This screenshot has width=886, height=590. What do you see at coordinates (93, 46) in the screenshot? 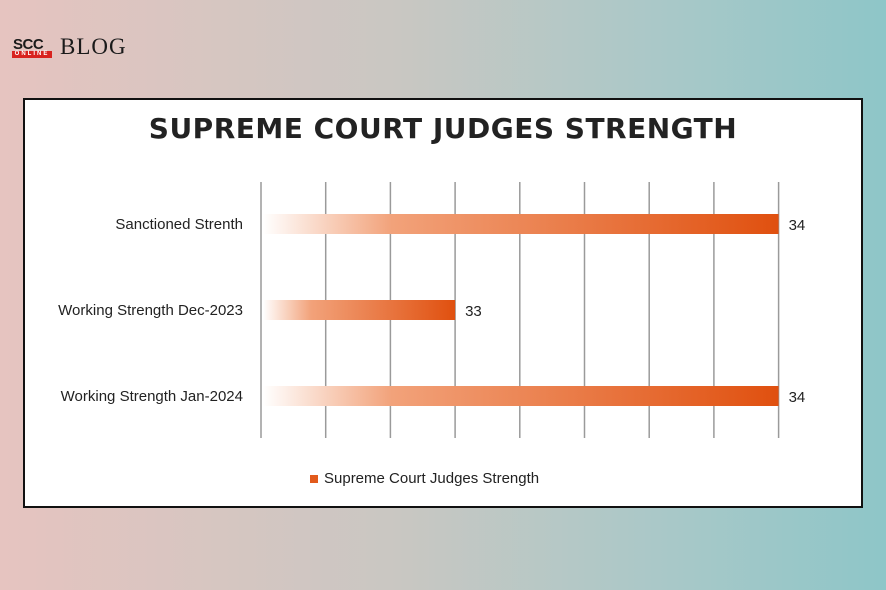
I see `logo-blog-text: BLOG` at bounding box center [93, 46].